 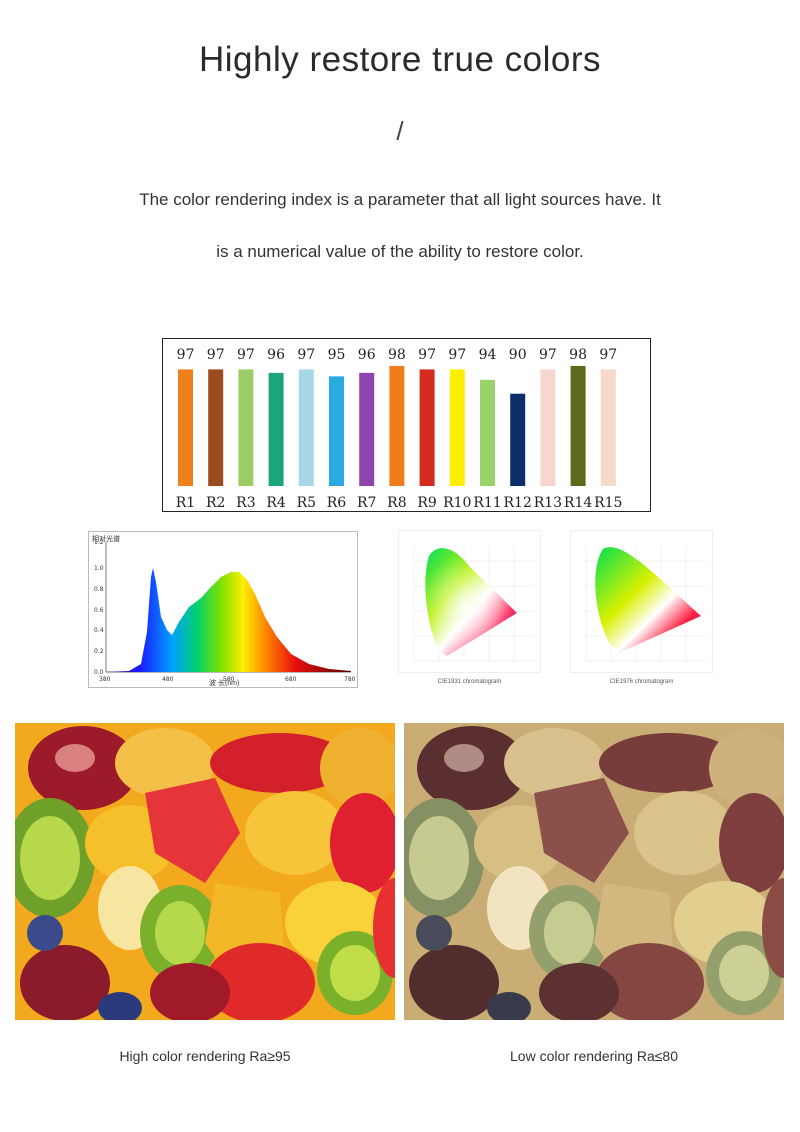 What do you see at coordinates (397, 425) in the screenshot?
I see `cri-bar-r8` at bounding box center [397, 425].